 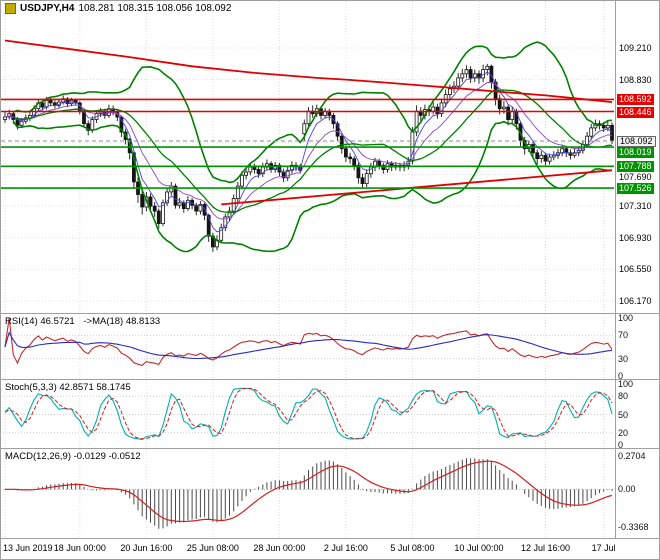 What do you see at coordinates (308, 414) in the screenshot?
I see `stoch-pane` at bounding box center [308, 414].